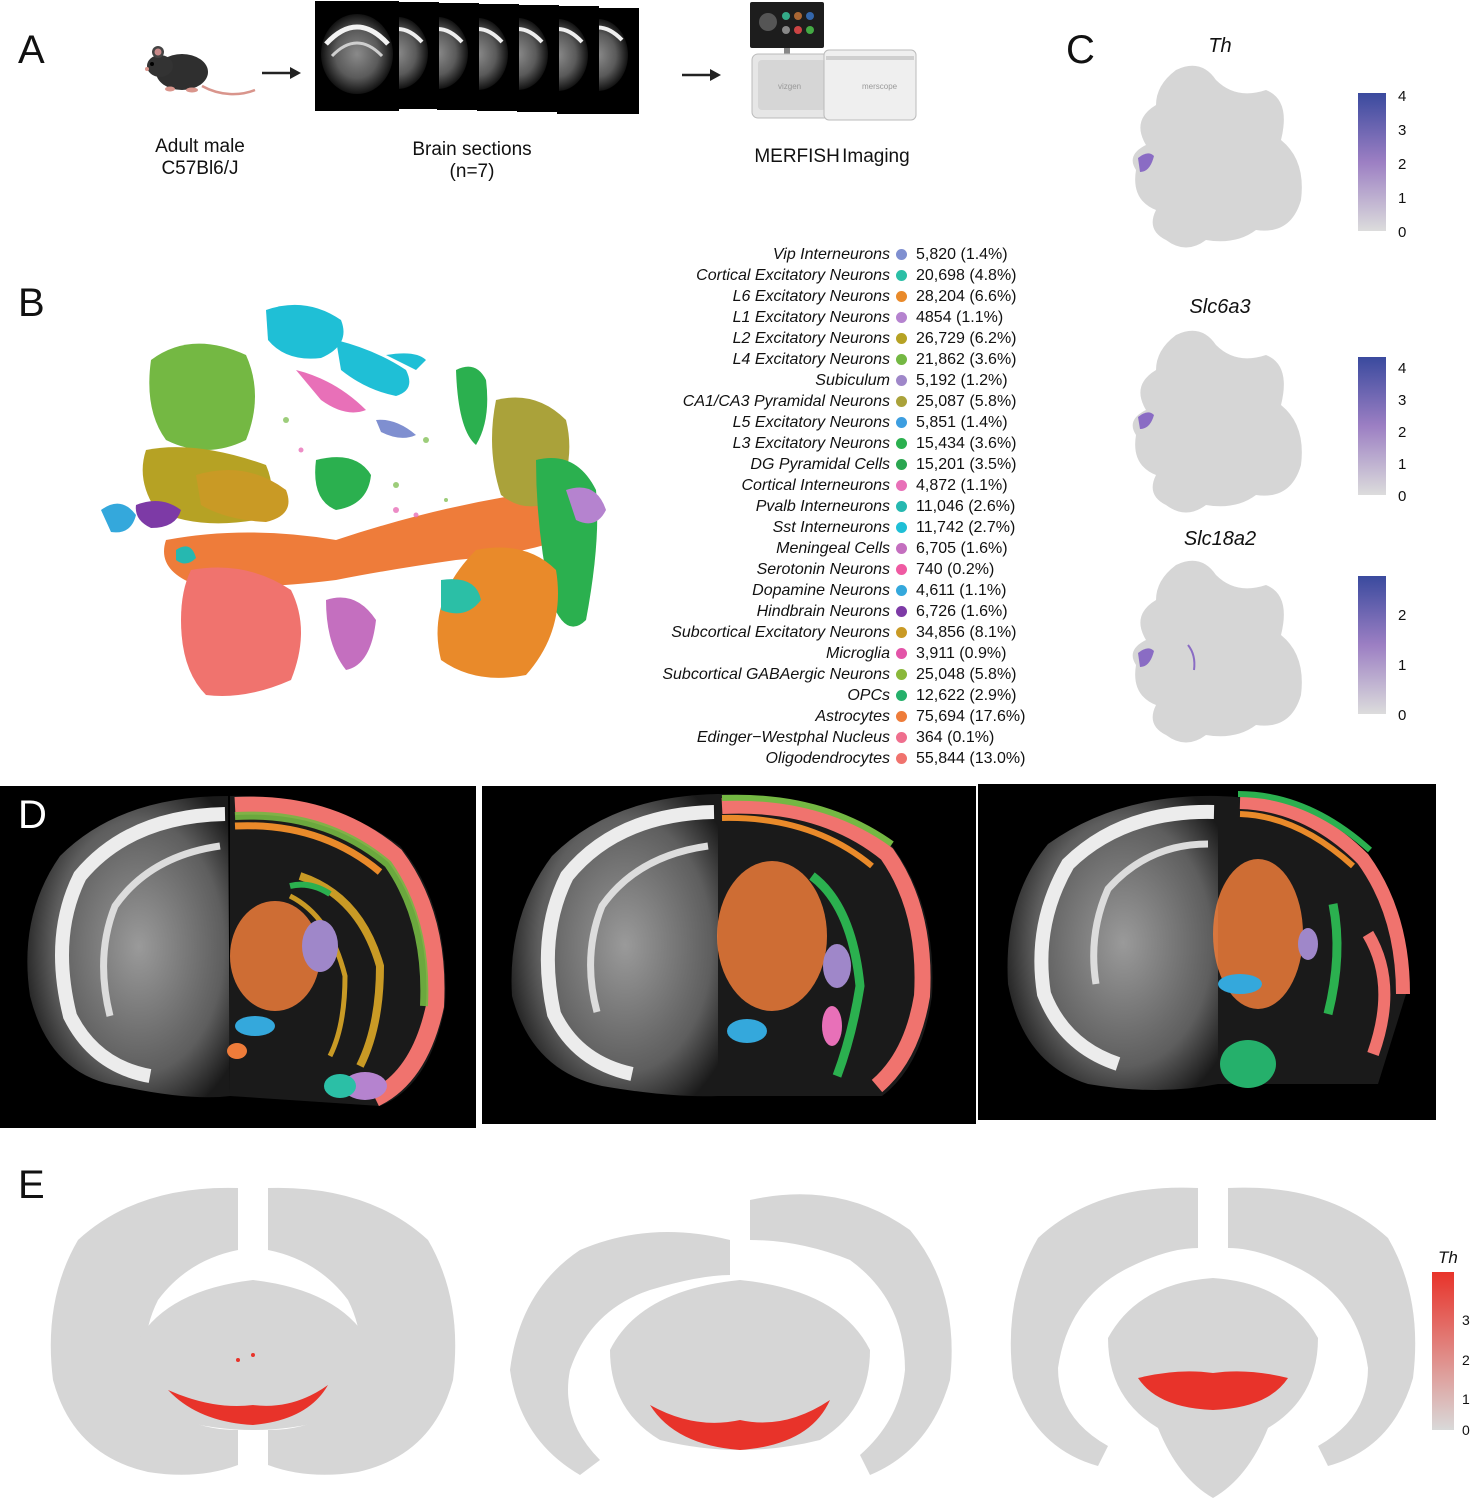 This screenshot has width=1478, height=1500. What do you see at coordinates (1217, 156) in the screenshot?
I see `umap-th-expression` at bounding box center [1217, 156].